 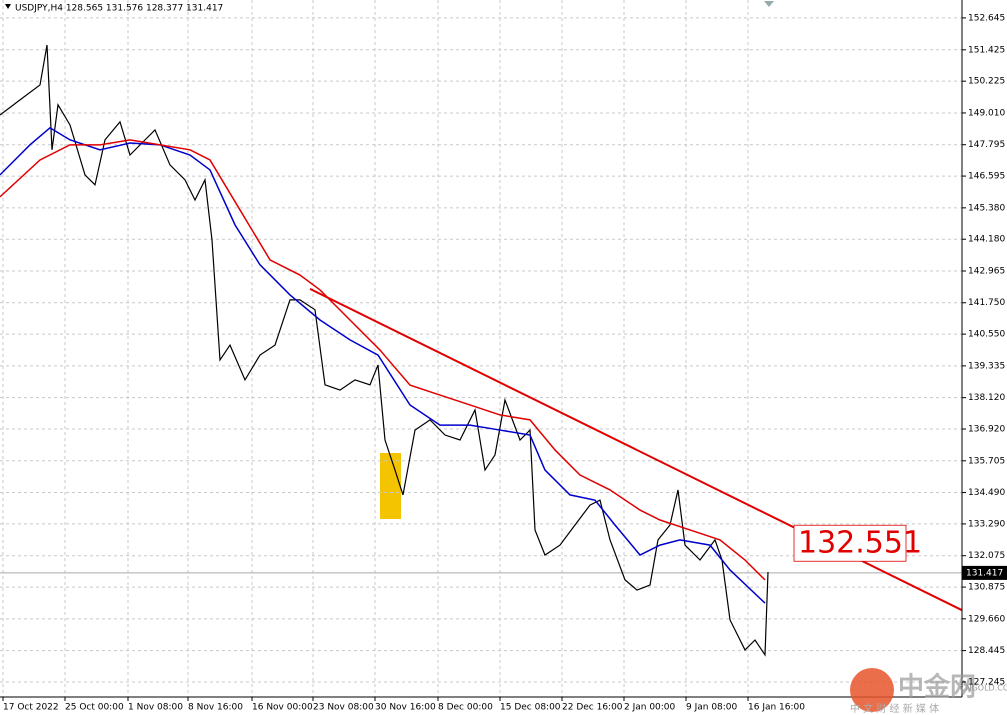 I want to click on y-tick-label: 140.550, so click(x=986, y=335).